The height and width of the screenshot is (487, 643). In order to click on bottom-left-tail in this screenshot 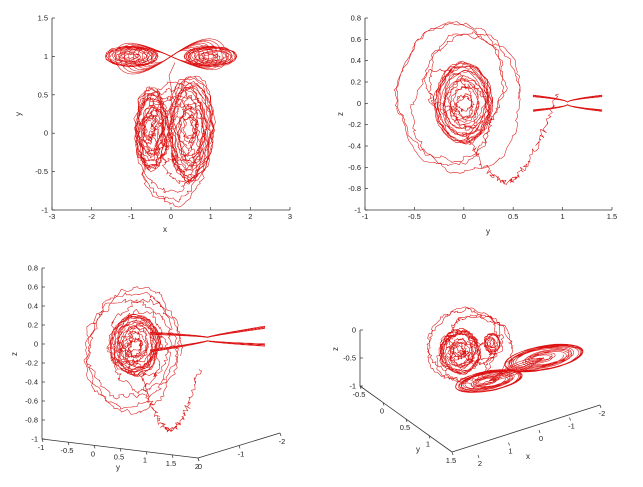, I will do `click(170, 400)`.